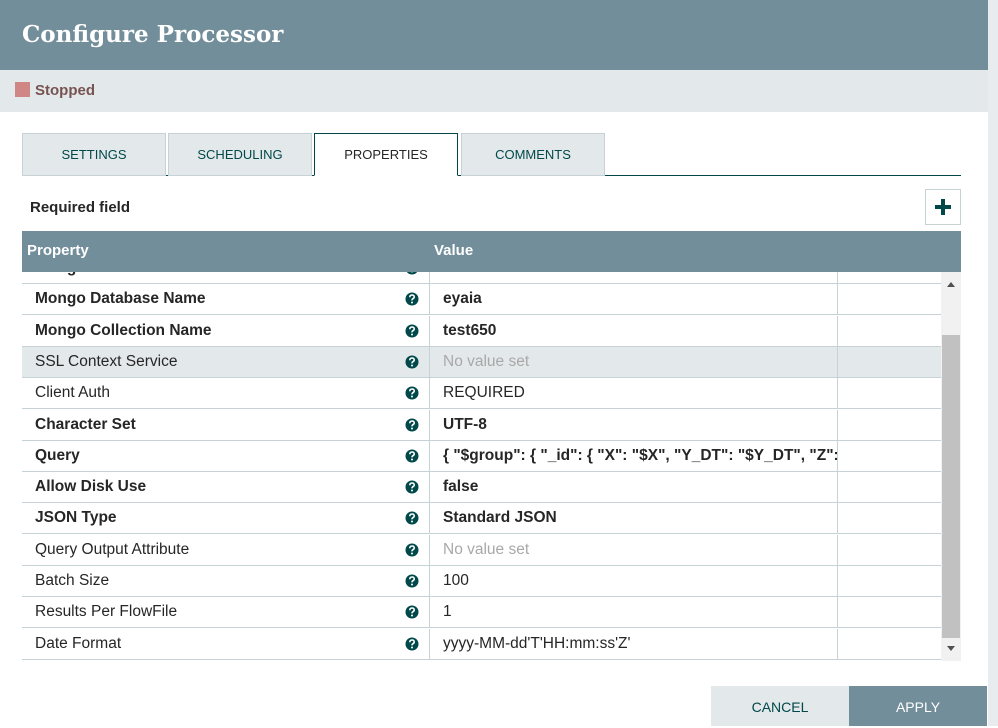 This screenshot has height=728, width=998. I want to click on property-name: Batch Size, so click(72, 580).